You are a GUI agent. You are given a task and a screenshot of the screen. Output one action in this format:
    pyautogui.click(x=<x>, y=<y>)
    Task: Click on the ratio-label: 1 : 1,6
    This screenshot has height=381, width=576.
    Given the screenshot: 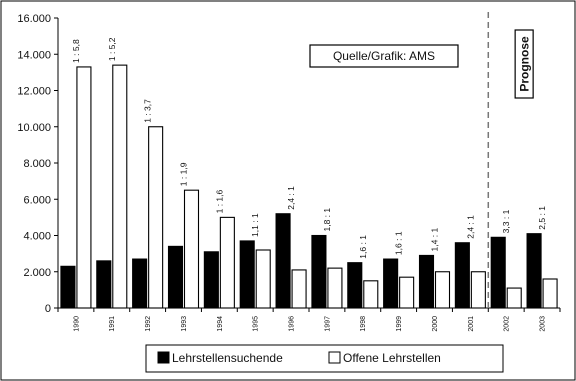 What is the action you would take?
    pyautogui.click(x=219, y=201)
    